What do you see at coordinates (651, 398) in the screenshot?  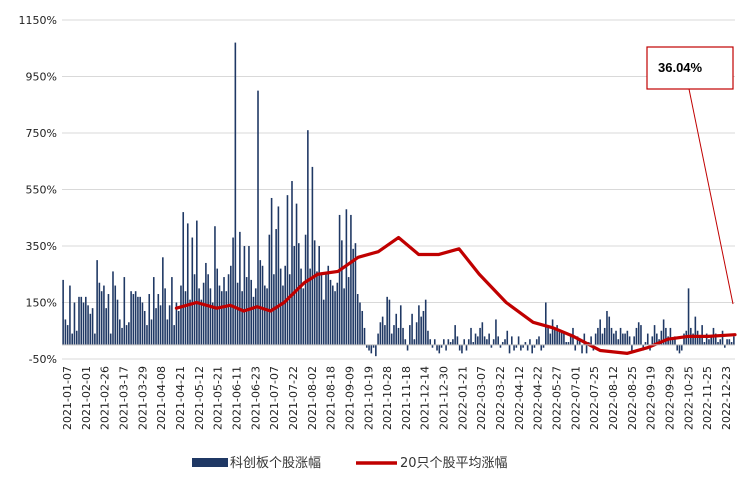 I see `x-tick-label: 2022-09-19` at bounding box center [651, 398].